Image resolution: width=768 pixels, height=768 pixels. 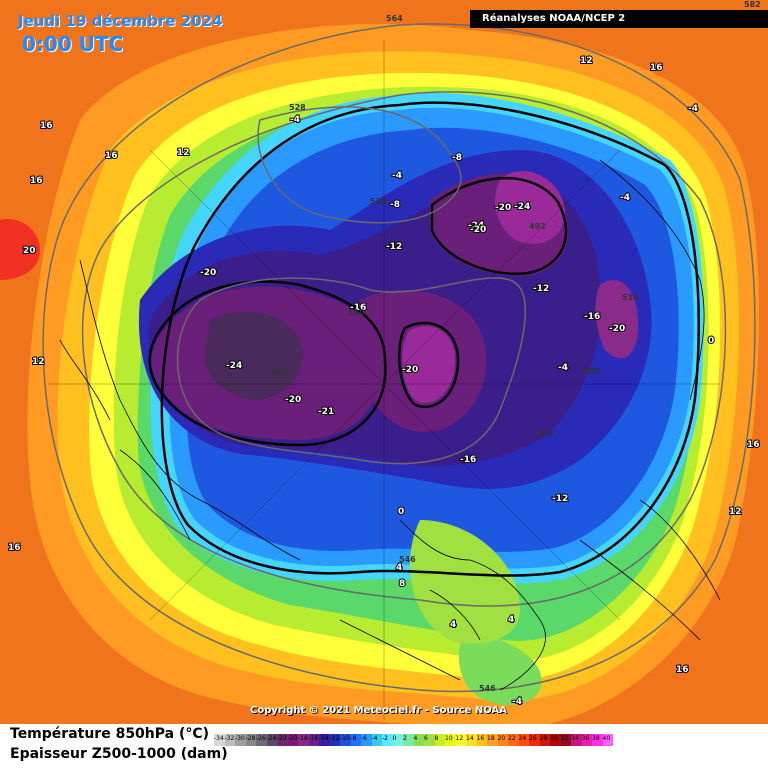 I want to click on scale-value: 30, so click(x=554, y=738).